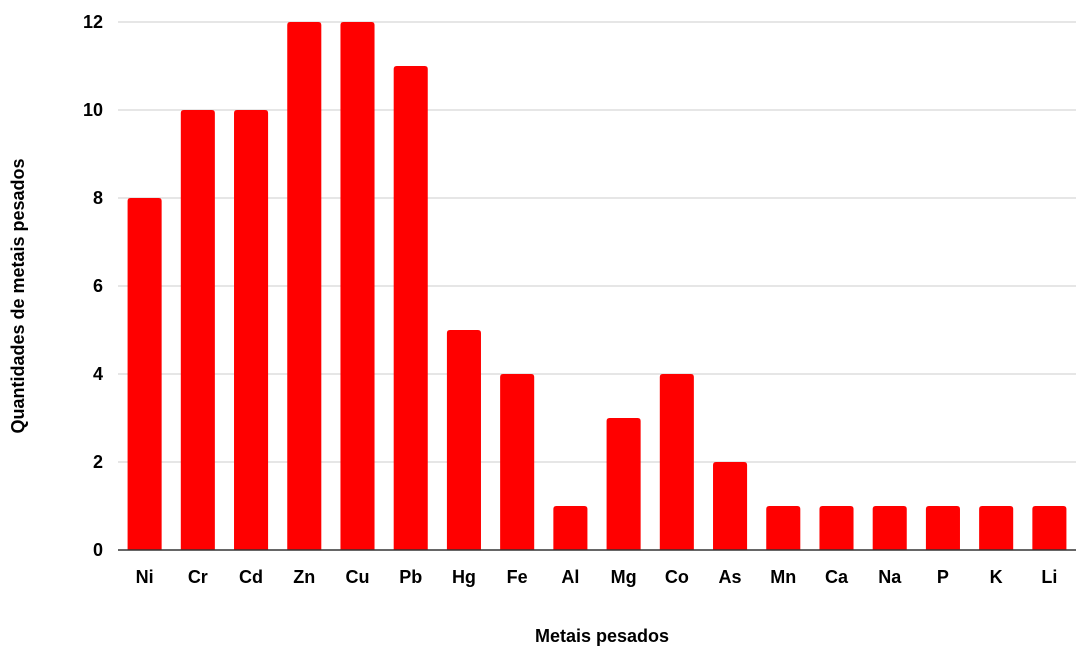 The image size is (1076, 649). I want to click on x-tick-label: Pb, so click(410, 577).